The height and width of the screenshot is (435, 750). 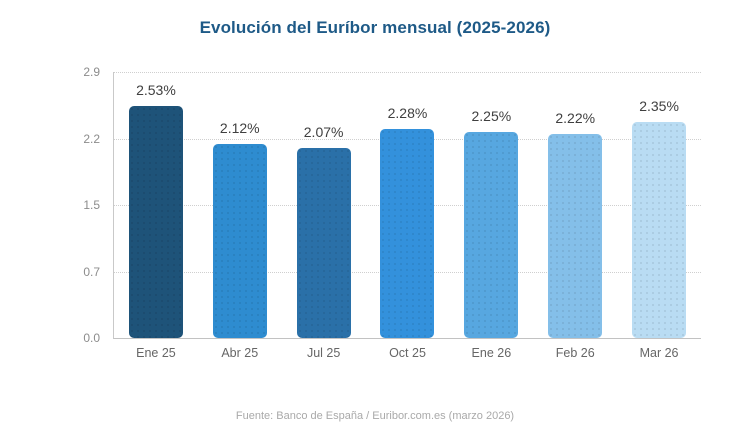 What do you see at coordinates (91, 338) in the screenshot?
I see `y-tick-label: 0.0` at bounding box center [91, 338].